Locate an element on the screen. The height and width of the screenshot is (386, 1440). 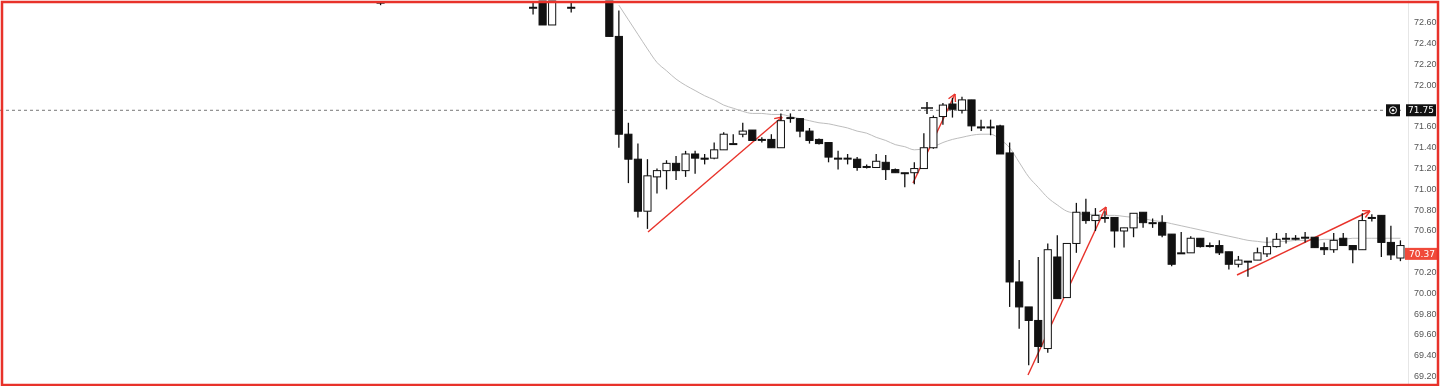
y-tick-label: 69.40 is located at coordinates (1425, 355).